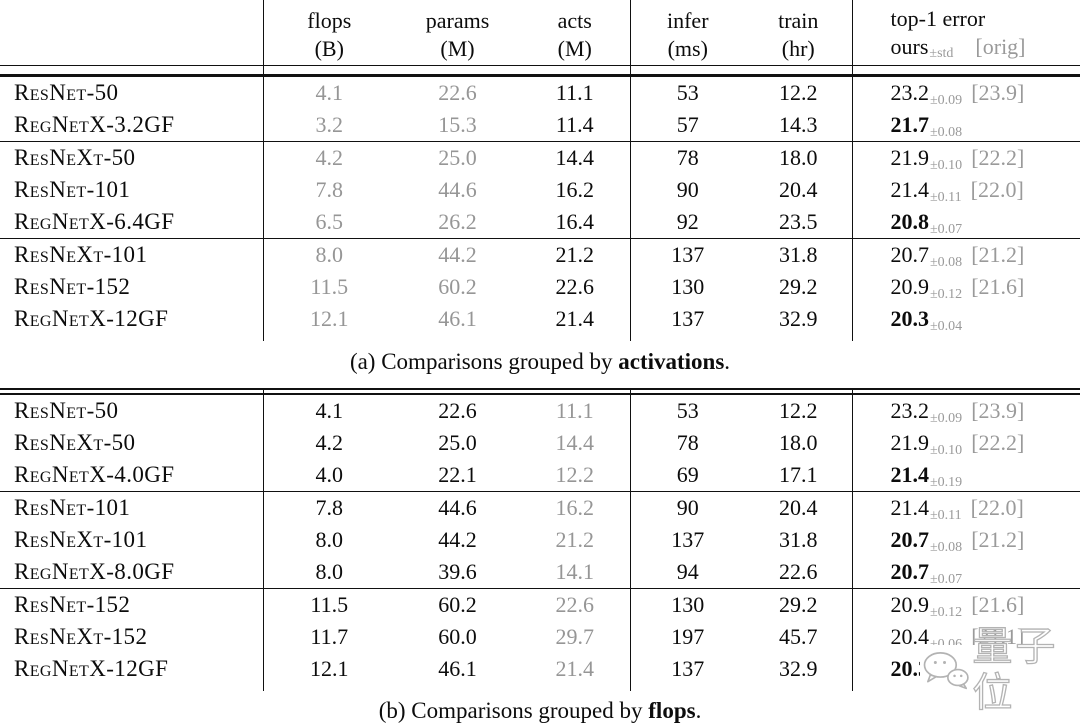 The image size is (1080, 725). I want to click on acts-cell: 14.1, so click(575, 571).